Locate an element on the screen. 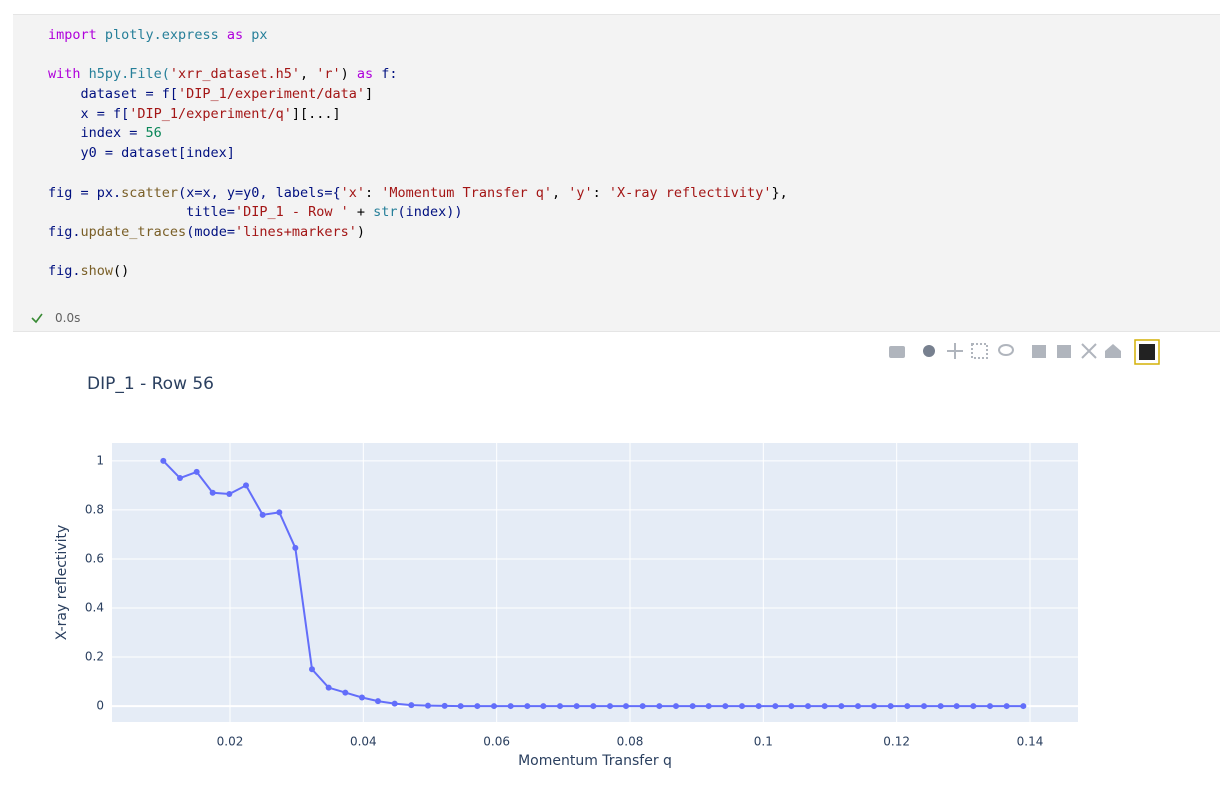  code-token: plotly.express is located at coordinates (161, 35).